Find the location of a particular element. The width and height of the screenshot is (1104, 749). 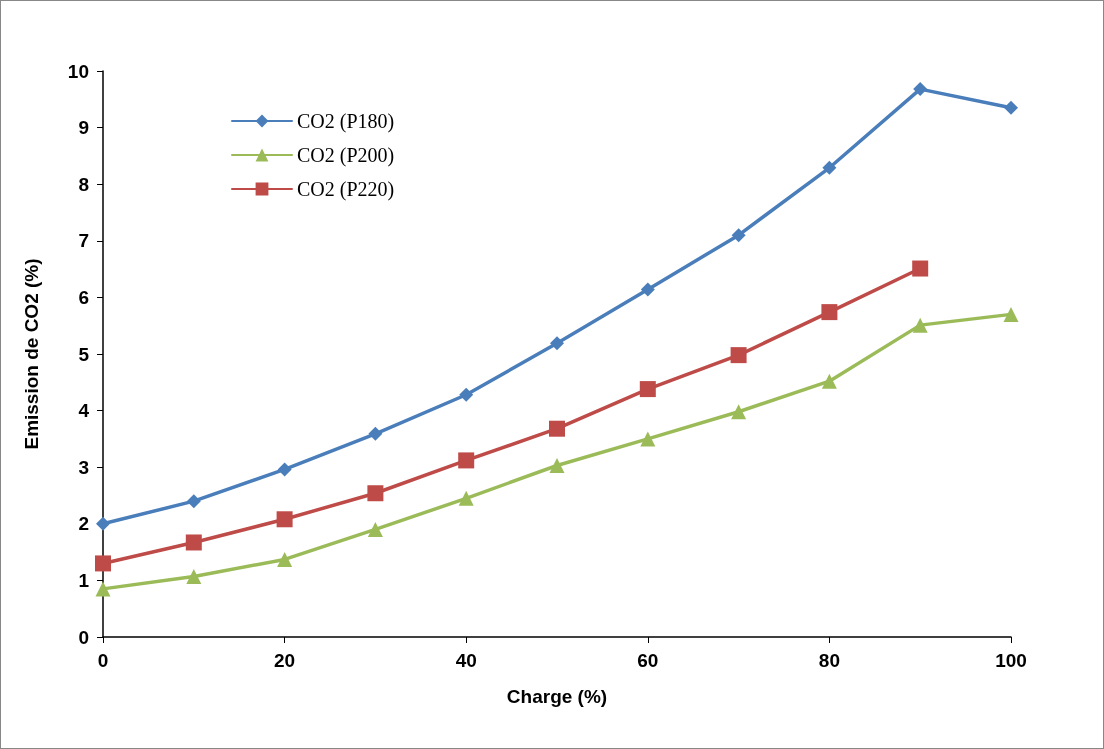

y-tick-label: 1 is located at coordinates (84, 580).